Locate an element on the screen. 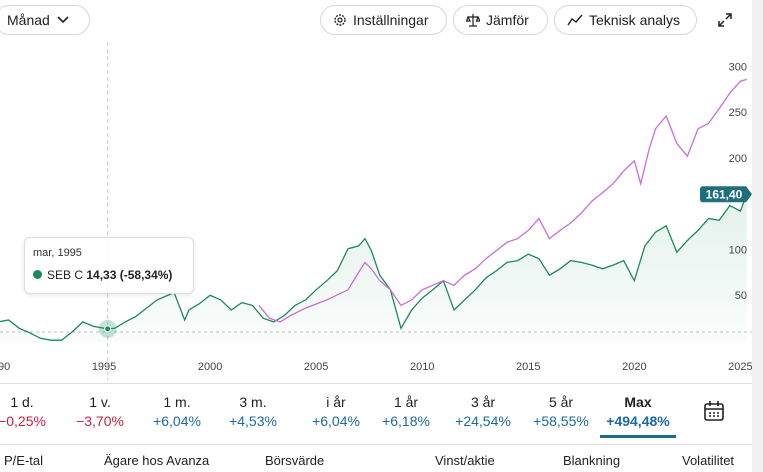  period-label: 3 år is located at coordinates (483, 402).